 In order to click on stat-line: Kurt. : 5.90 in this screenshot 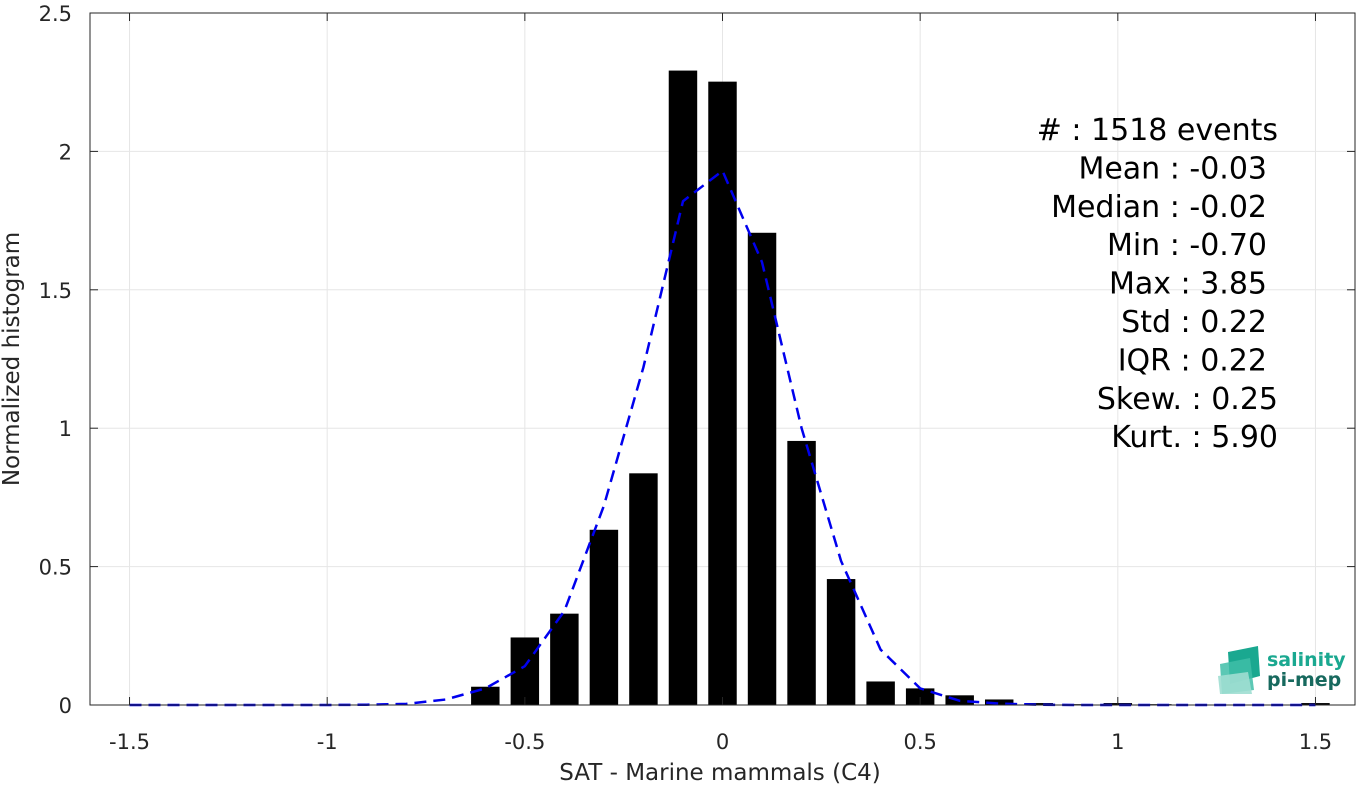, I will do `click(1194, 437)`.